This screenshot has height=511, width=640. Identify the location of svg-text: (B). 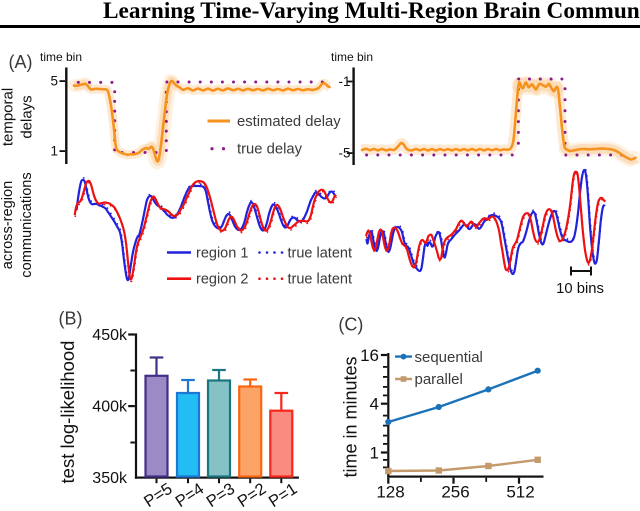
(71, 319).